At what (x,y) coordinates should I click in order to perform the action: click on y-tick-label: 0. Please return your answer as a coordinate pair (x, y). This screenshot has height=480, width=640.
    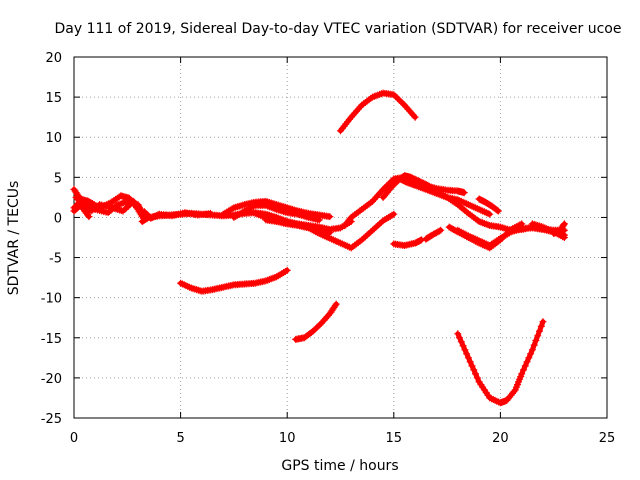
    Looking at the image, I should click on (58, 218).